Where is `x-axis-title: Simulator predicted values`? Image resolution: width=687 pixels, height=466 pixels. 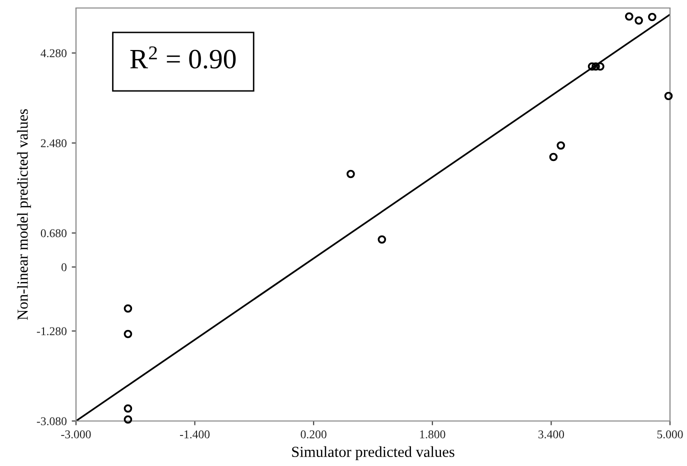 x-axis-title: Simulator predicted values is located at coordinates (373, 453).